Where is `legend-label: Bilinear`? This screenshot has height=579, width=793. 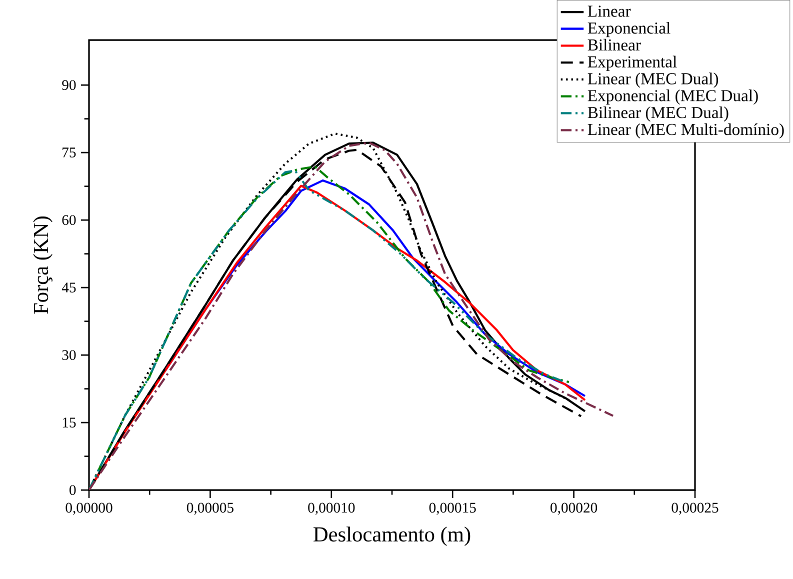 legend-label: Bilinear is located at coordinates (614, 44).